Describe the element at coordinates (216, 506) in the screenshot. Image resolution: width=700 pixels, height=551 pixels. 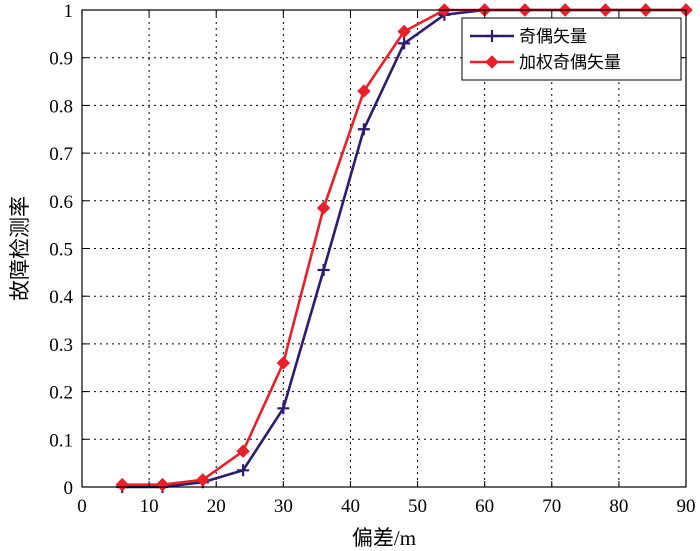
I see `x-tick-label: 20` at that location.